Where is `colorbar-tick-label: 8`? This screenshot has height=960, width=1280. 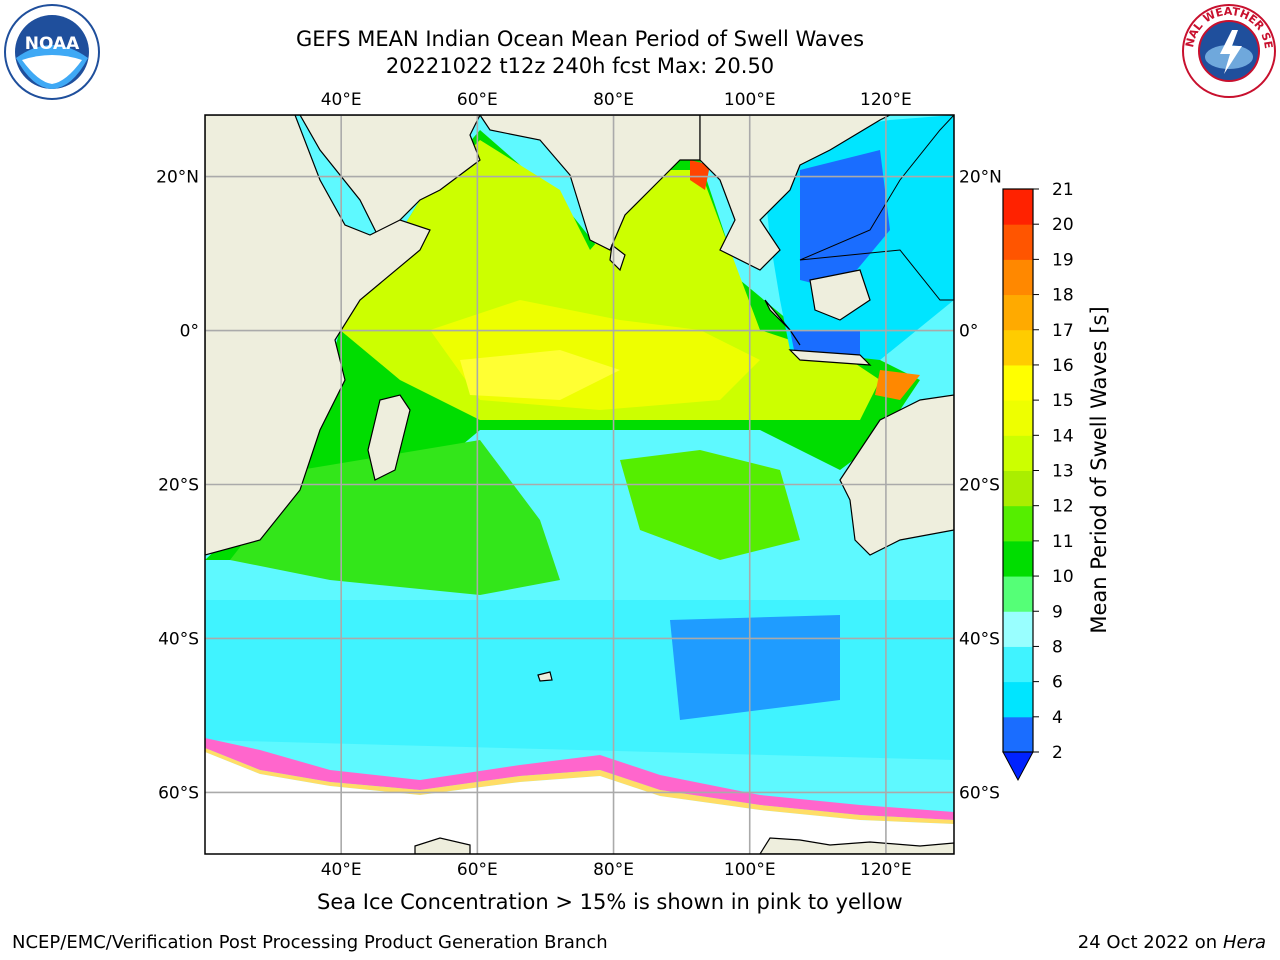 colorbar-tick-label: 8 is located at coordinates (1057, 647).